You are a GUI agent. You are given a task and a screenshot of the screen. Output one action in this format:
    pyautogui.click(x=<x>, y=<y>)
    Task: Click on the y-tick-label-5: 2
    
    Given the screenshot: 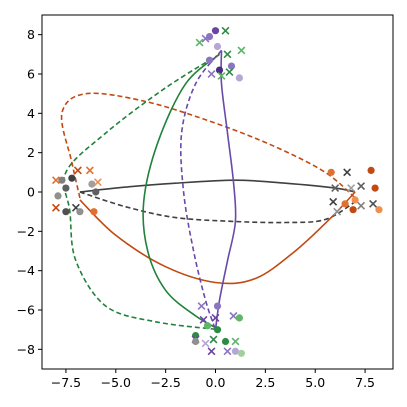 What is the action you would take?
    pyautogui.click(x=31, y=152)
    